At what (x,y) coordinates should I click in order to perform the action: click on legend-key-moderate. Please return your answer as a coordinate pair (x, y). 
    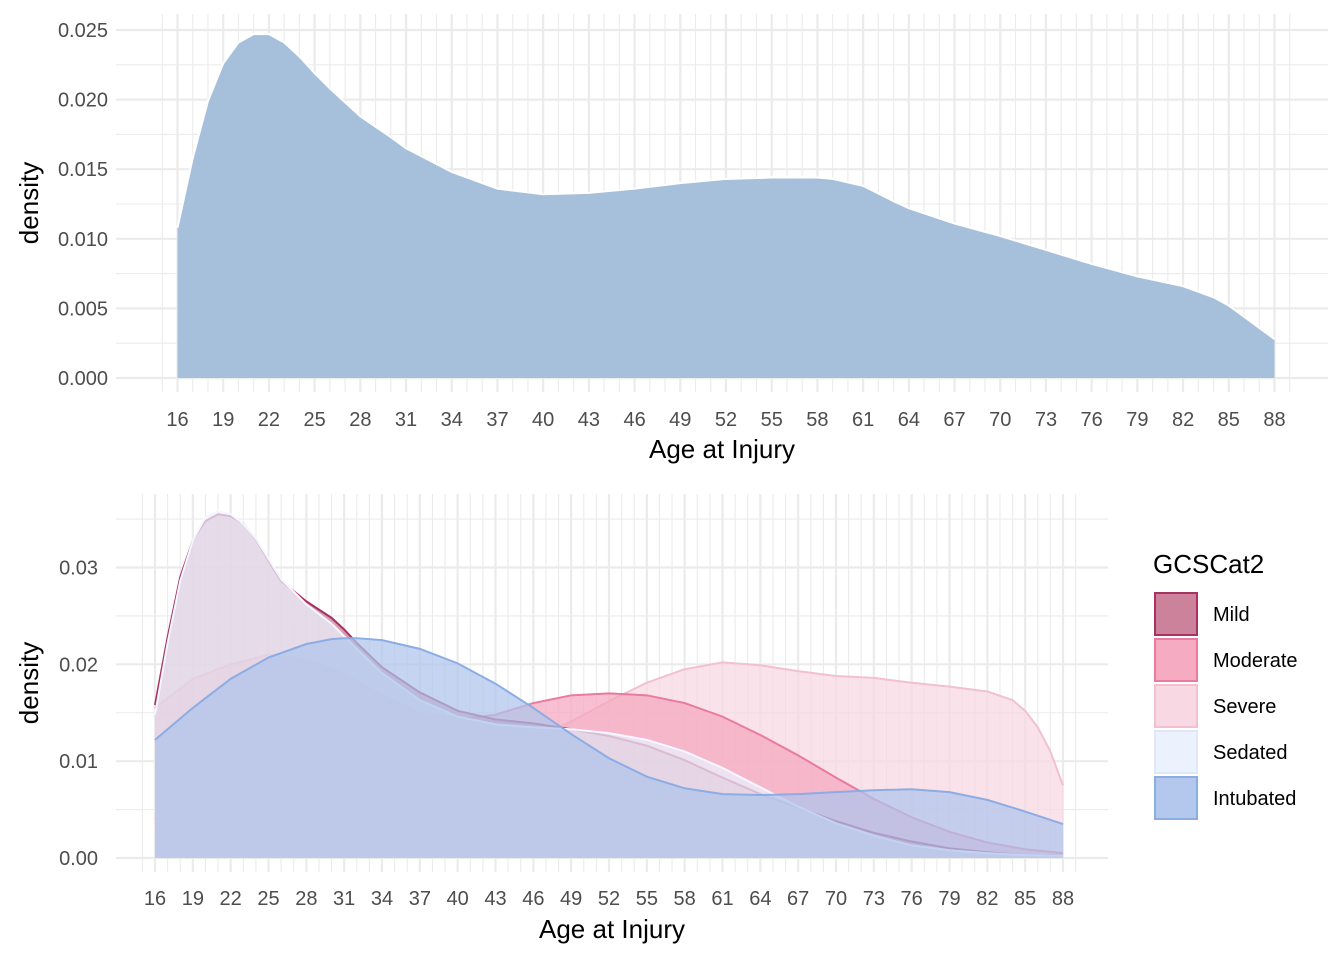
    Looking at the image, I should click on (1176, 660).